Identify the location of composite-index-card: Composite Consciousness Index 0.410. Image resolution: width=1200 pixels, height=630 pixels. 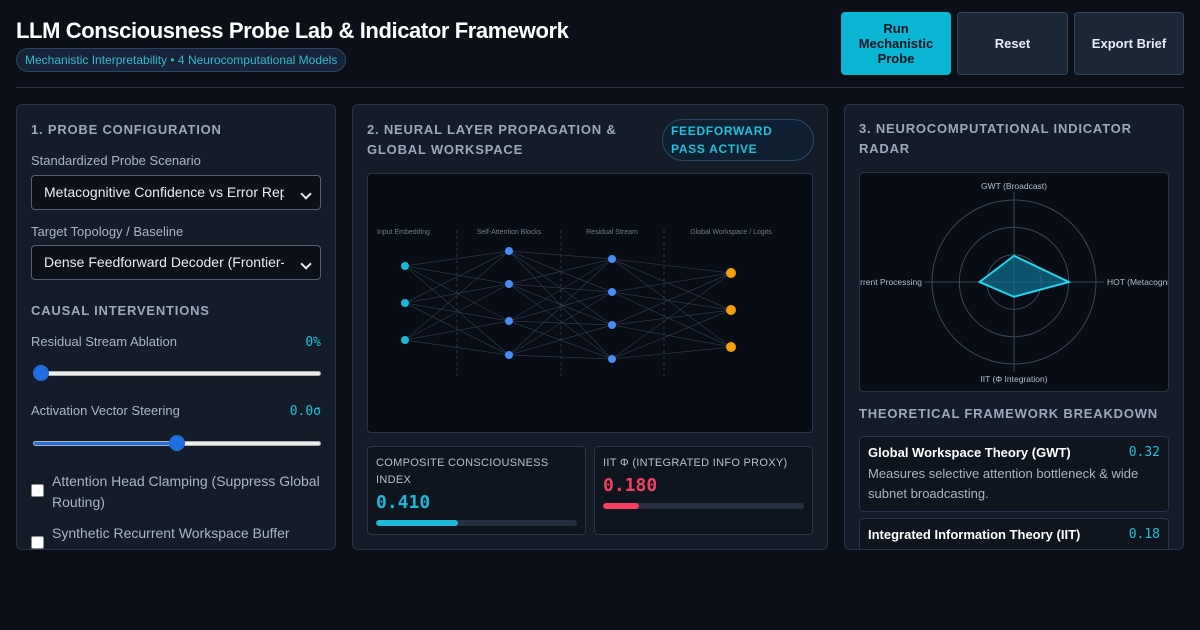
(476, 490).